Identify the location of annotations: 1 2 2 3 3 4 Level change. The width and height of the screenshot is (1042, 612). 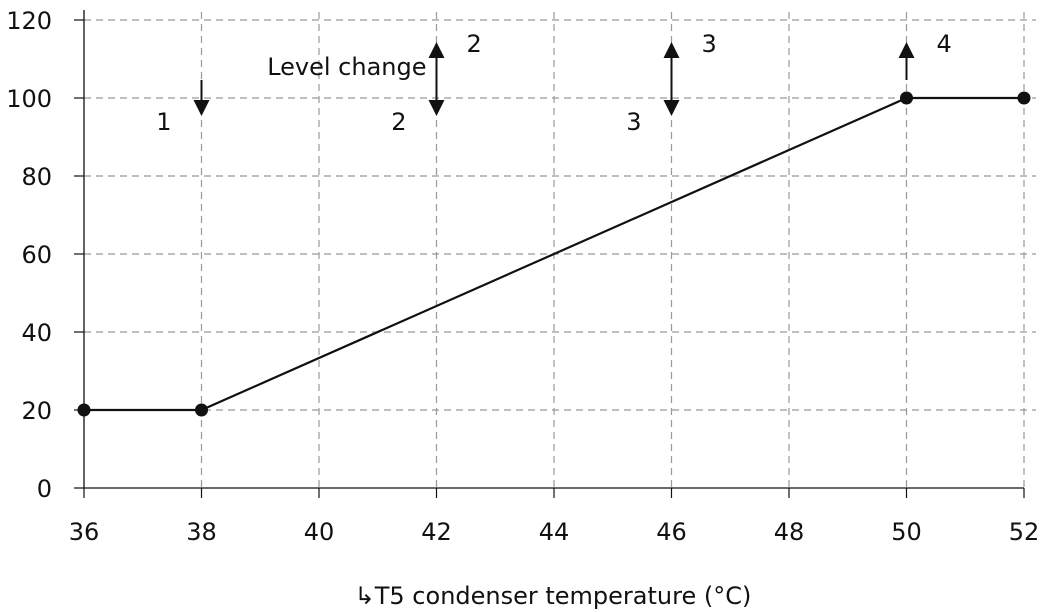
(554, 83).